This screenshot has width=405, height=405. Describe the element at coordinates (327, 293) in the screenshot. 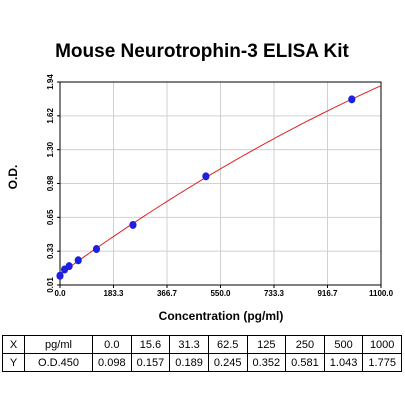

I see `x-tick-label: 916.7` at that location.